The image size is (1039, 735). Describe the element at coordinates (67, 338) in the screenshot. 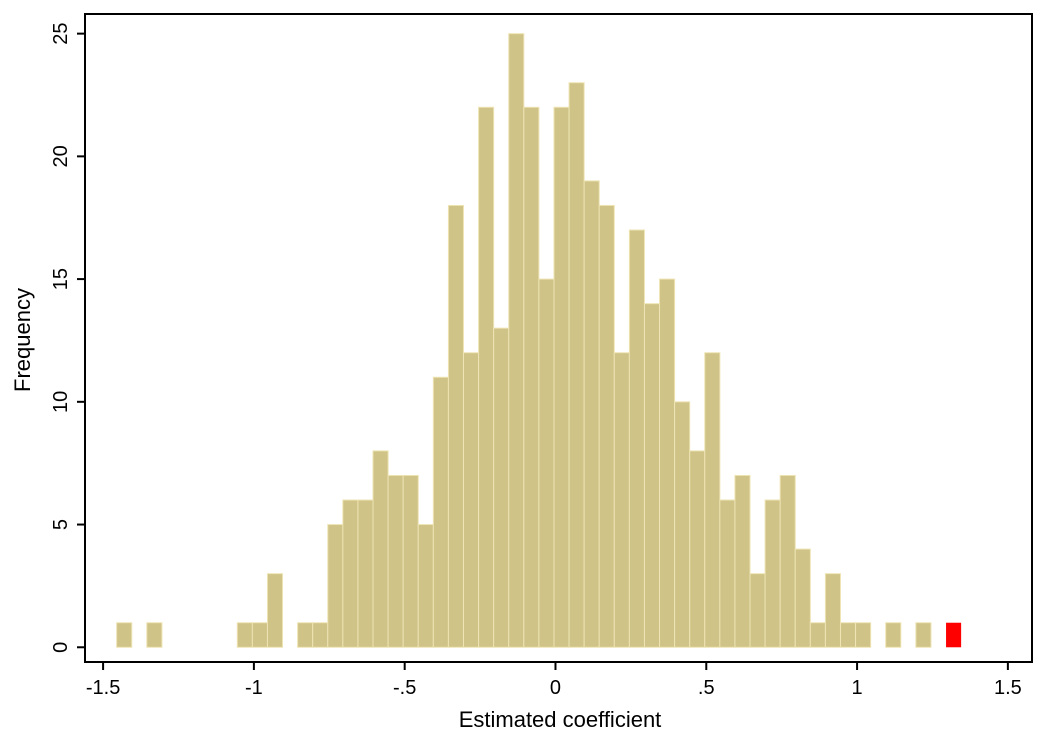

I see `y-axis: 0 5 10 15 20 25` at that location.